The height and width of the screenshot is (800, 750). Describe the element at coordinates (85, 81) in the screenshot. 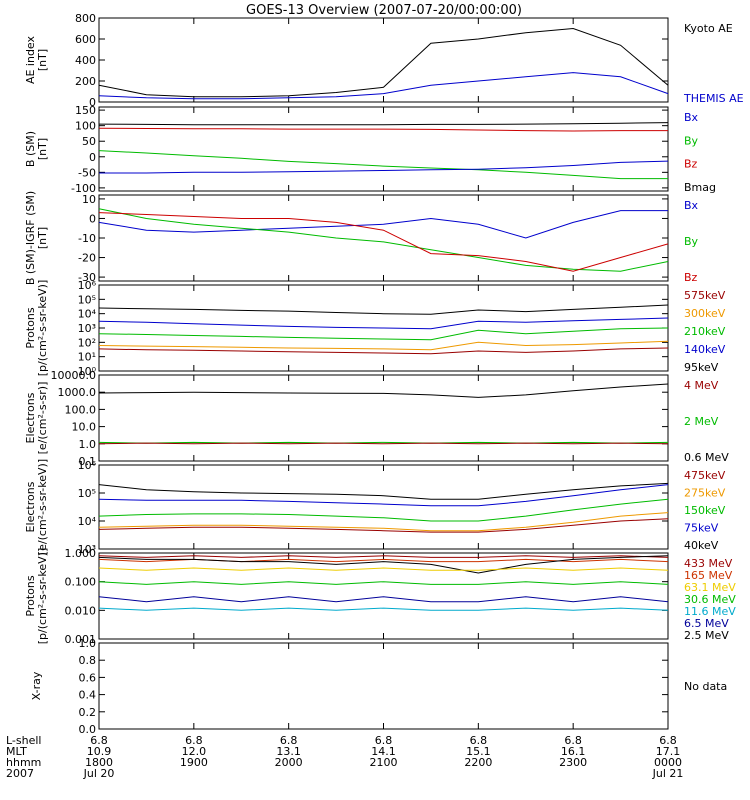

I see `y-tick-label: 200` at that location.